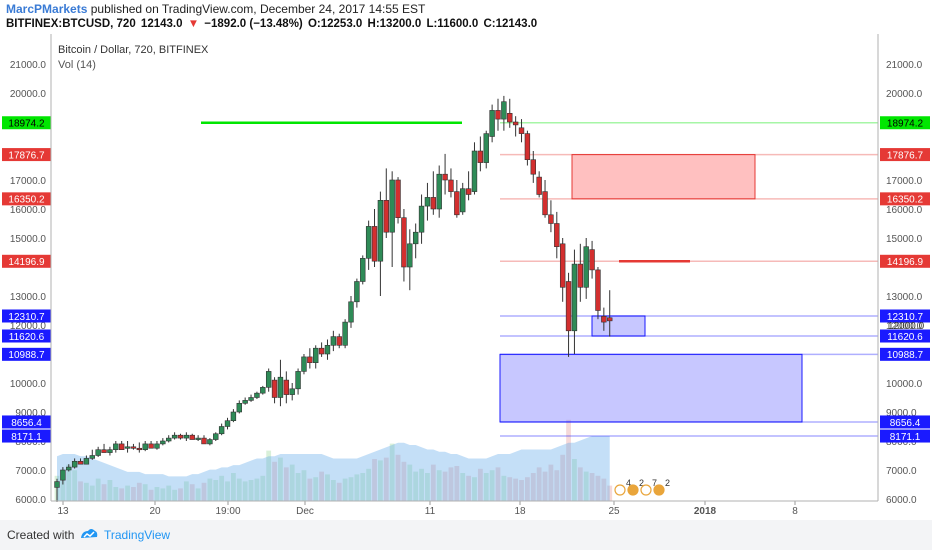 The width and height of the screenshot is (932, 550). Describe the element at coordinates (28, 297) in the screenshot. I see `y-tick-label-left: 13000.0` at that location.